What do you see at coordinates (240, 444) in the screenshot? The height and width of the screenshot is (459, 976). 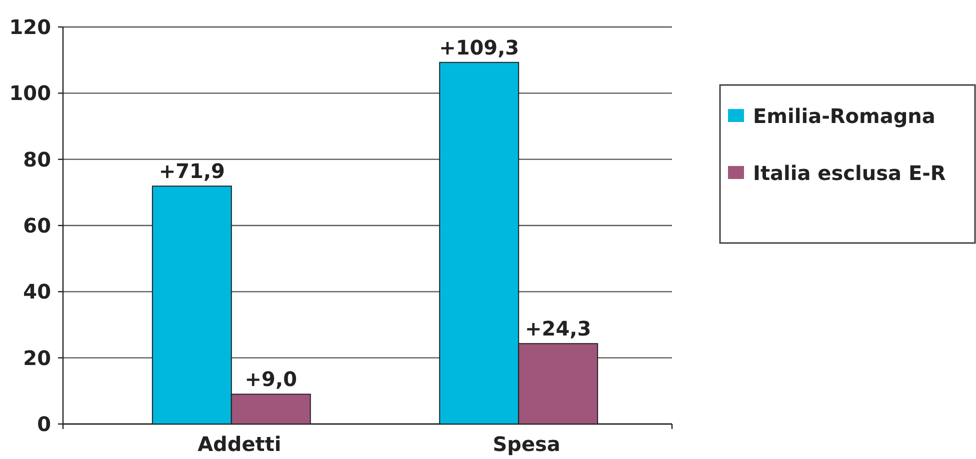 I see `x-tick-label: Addetti` at bounding box center [240, 444].